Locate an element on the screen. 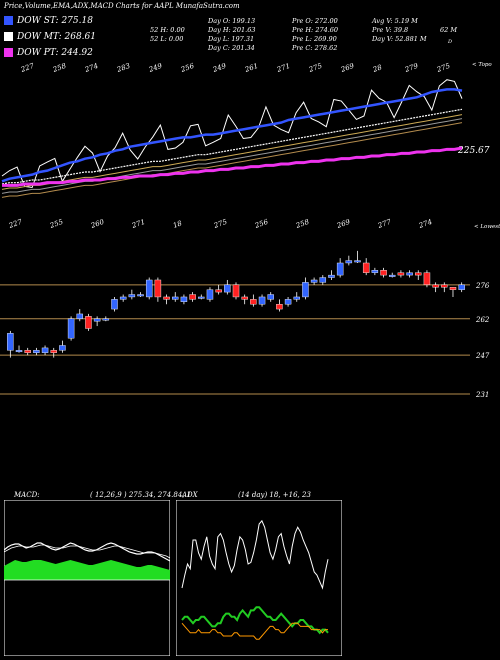  legend-label: DOW MT: 268.61 is located at coordinates (56, 37).